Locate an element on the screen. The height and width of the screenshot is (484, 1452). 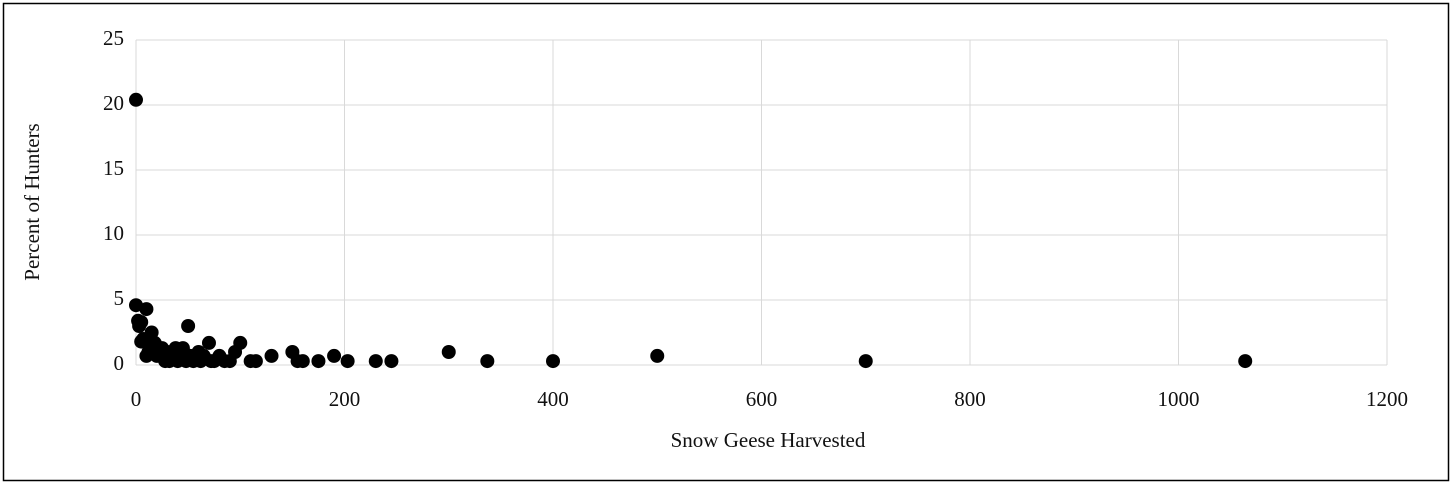
y-tick-label: 20 is located at coordinates (113, 103).